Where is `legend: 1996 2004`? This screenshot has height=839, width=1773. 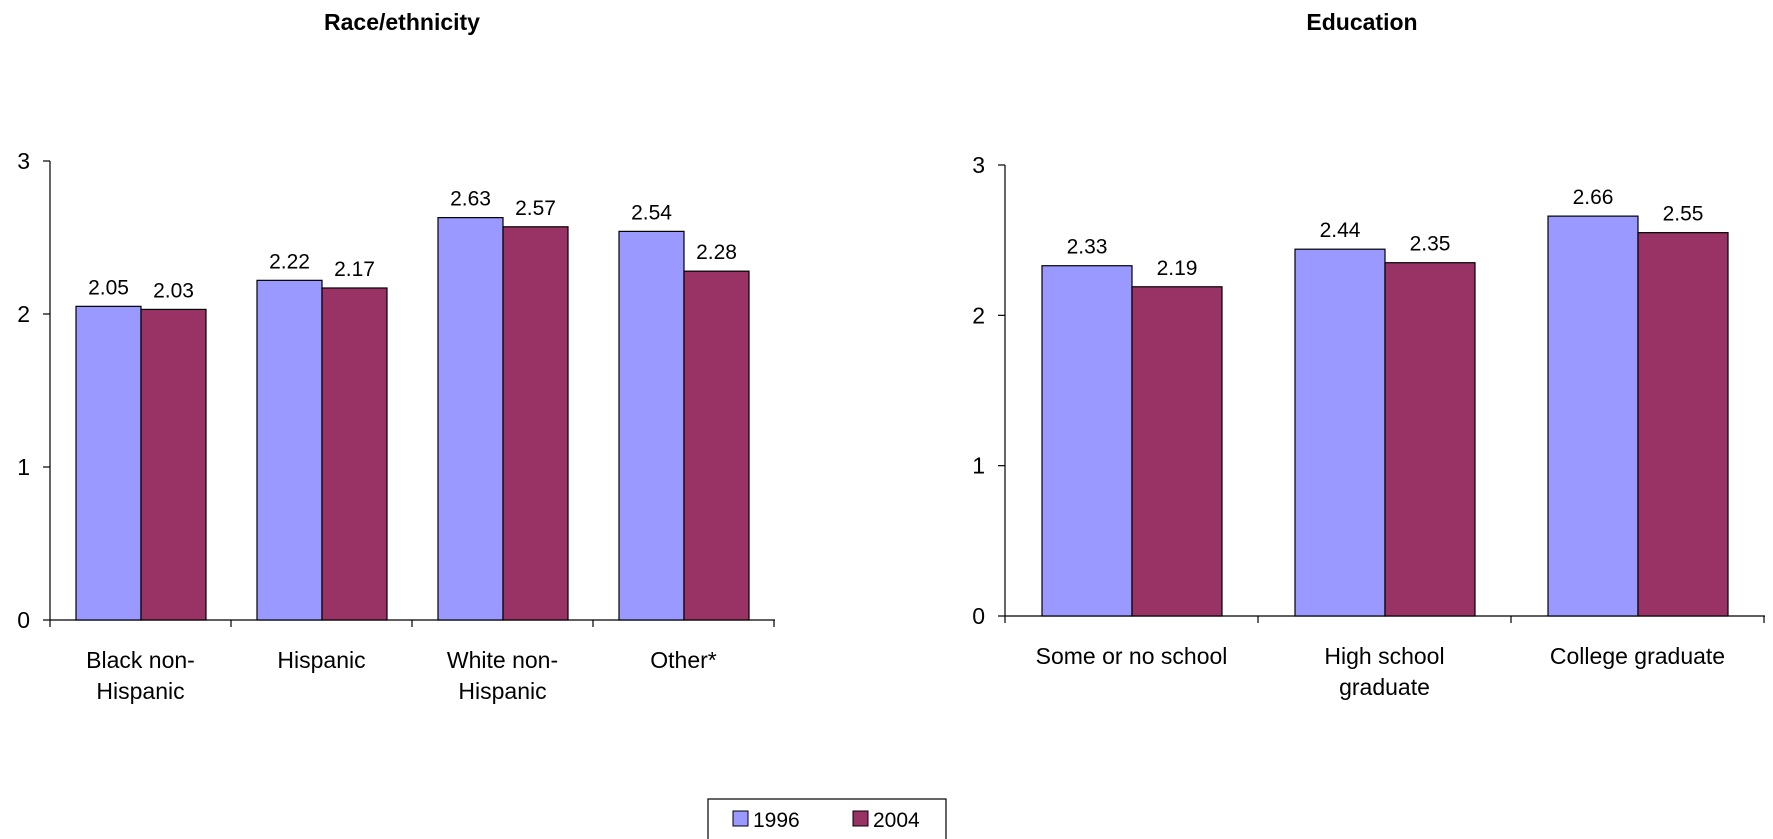
legend: 1996 2004 is located at coordinates (827, 818).